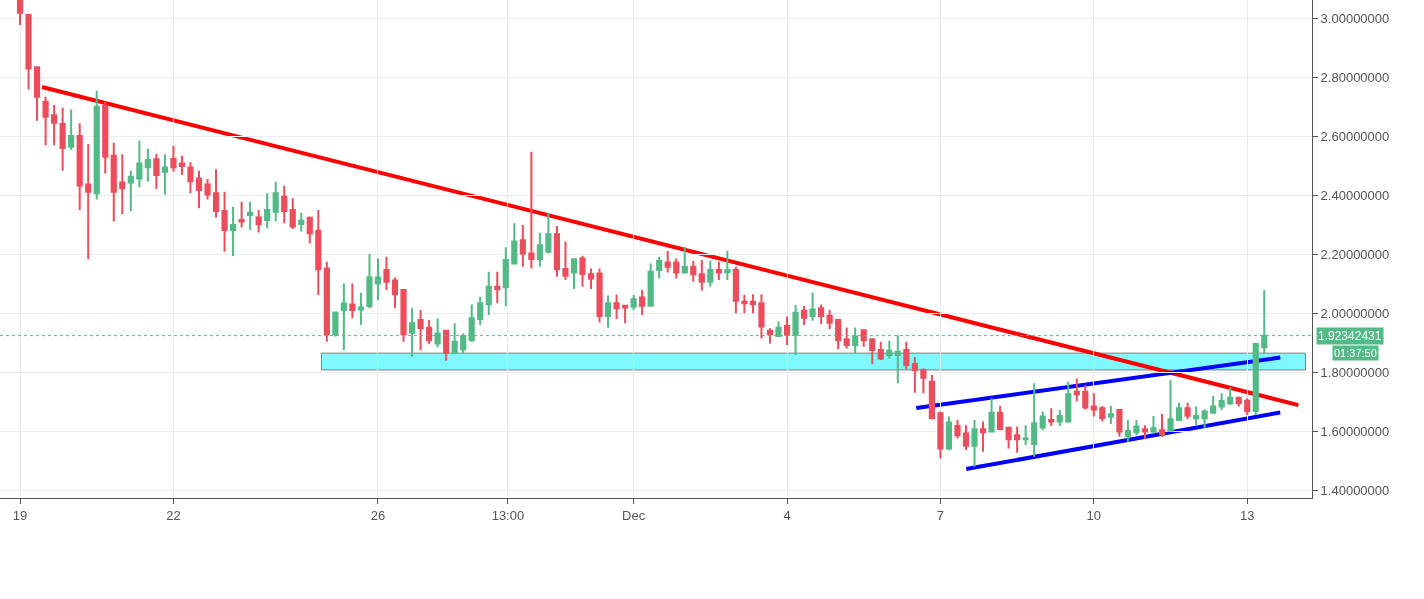  I want to click on text: 01:37:50, so click(1355, 353).